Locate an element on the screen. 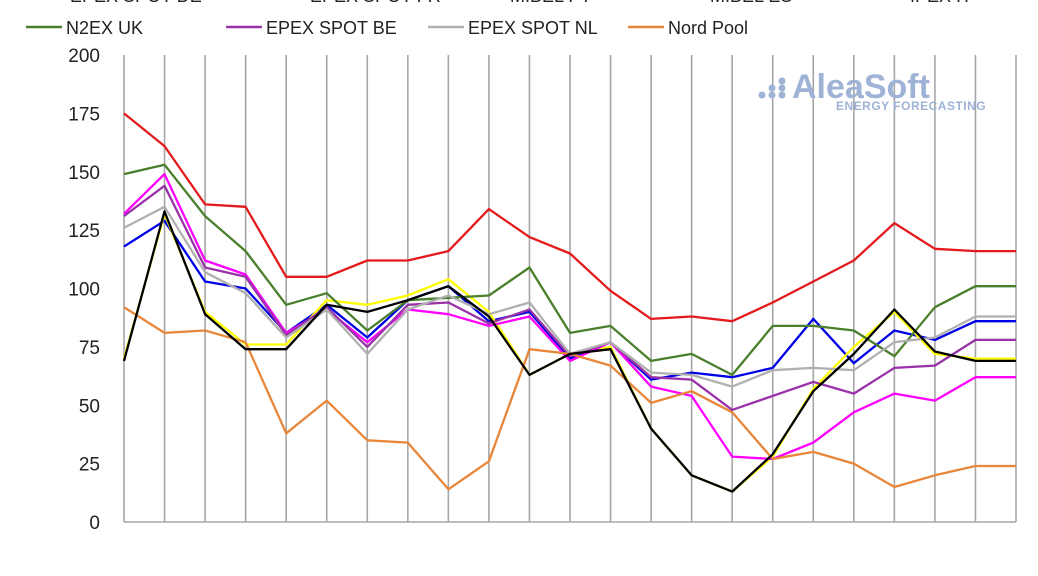 The height and width of the screenshot is (576, 1038). legend-partial-label: IPEX IT is located at coordinates (941, 3).